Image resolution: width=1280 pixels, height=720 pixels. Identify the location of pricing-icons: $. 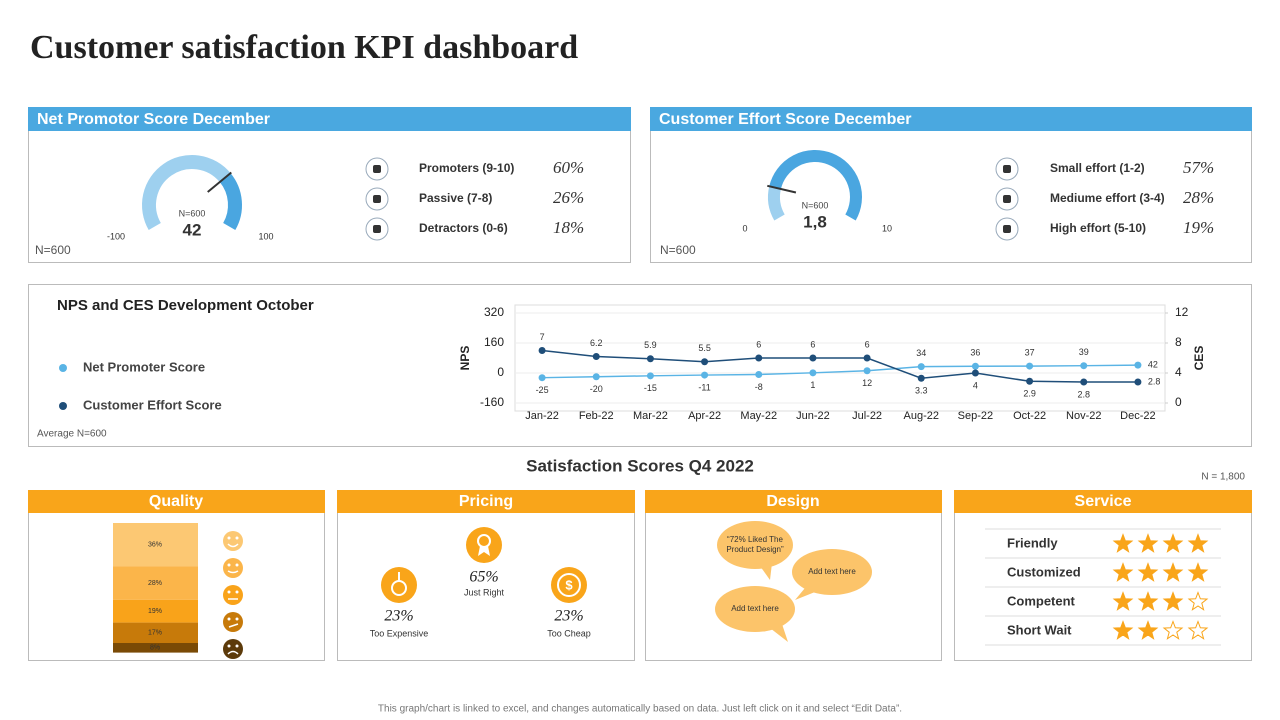
(484, 565).